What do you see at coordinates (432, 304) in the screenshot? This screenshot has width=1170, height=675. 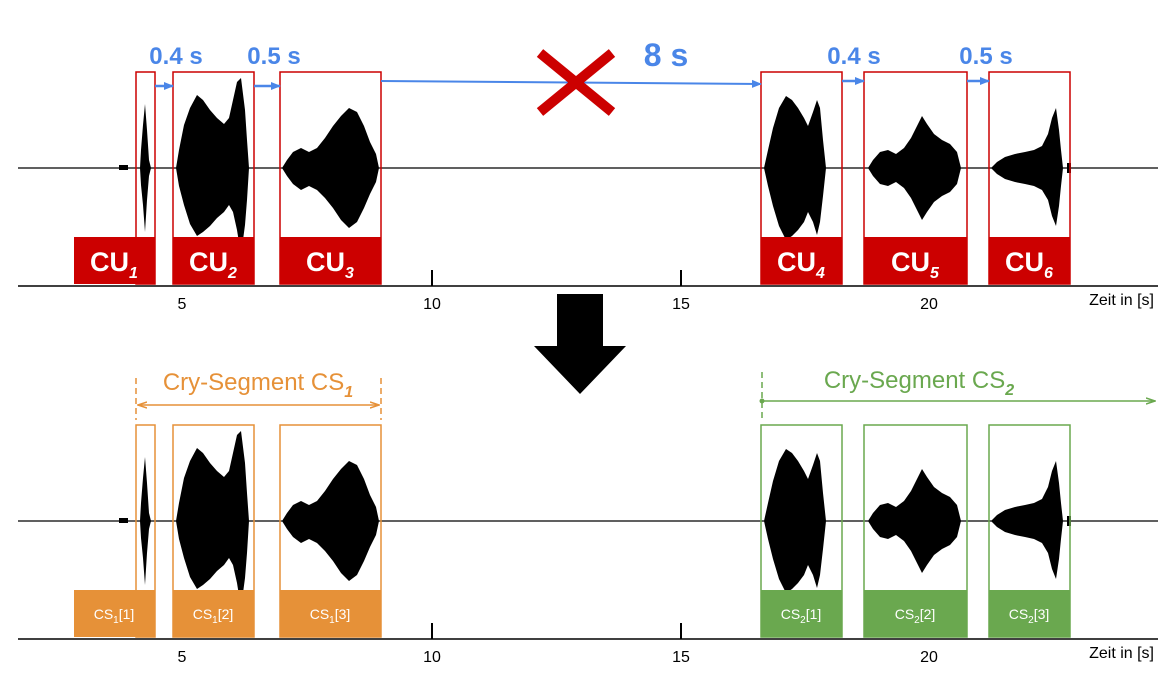 I see `top-tick-10: 10` at bounding box center [432, 304].